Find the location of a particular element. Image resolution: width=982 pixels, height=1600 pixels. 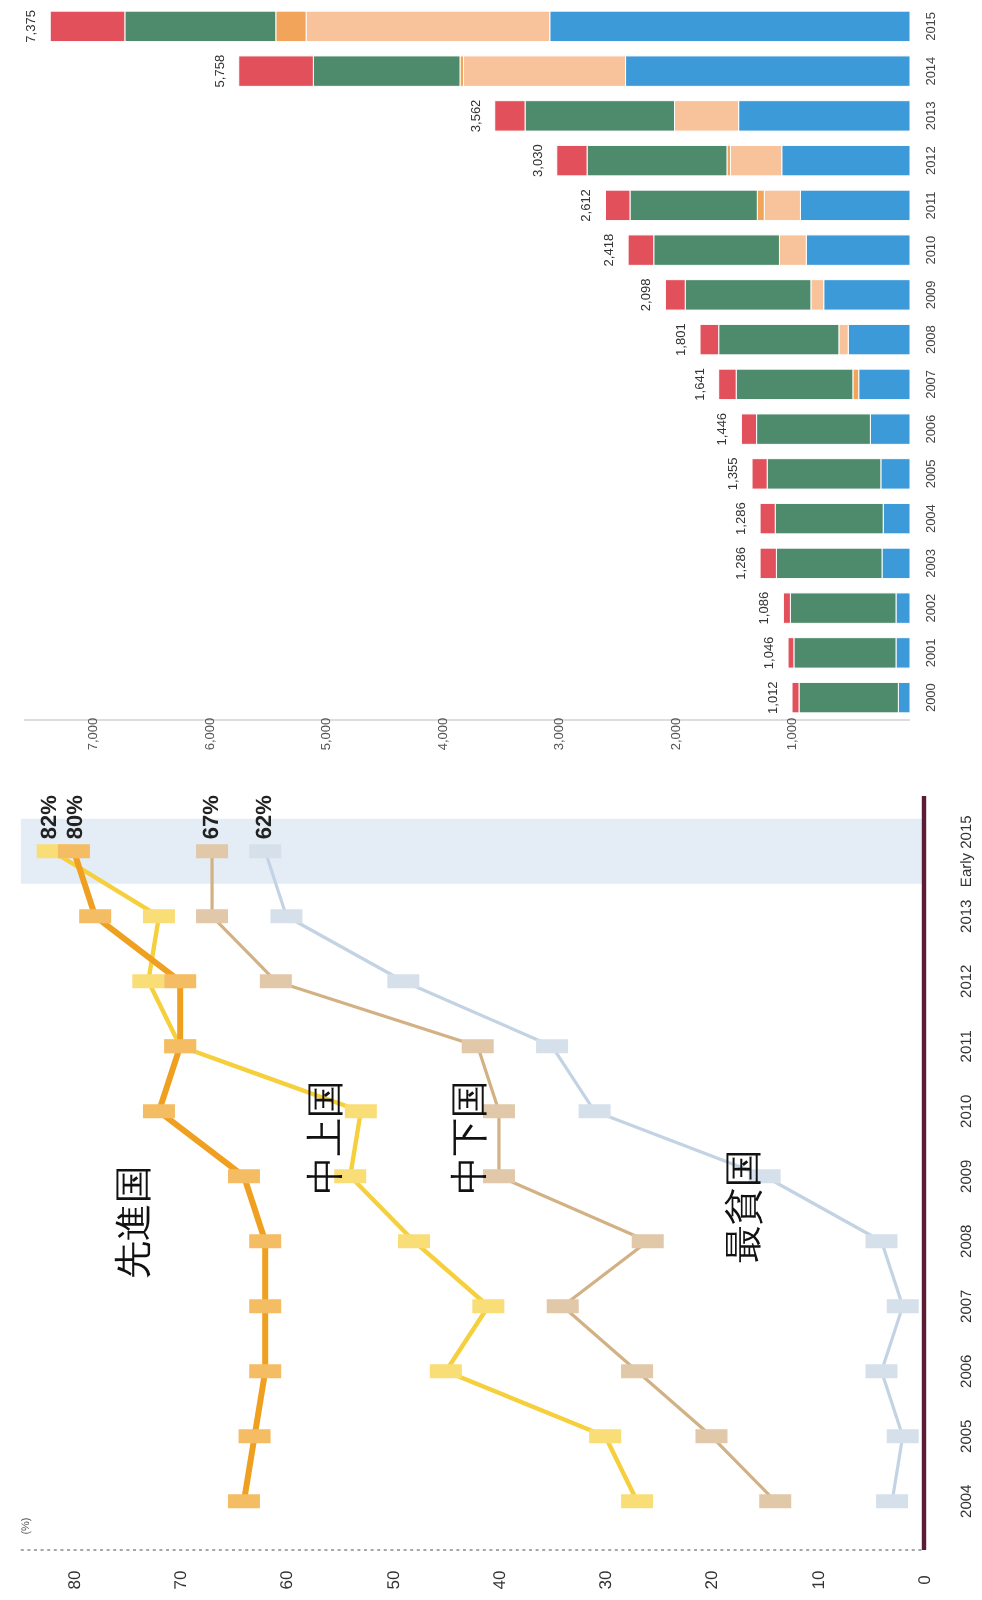

data-label: 67% is located at coordinates (212, 817).